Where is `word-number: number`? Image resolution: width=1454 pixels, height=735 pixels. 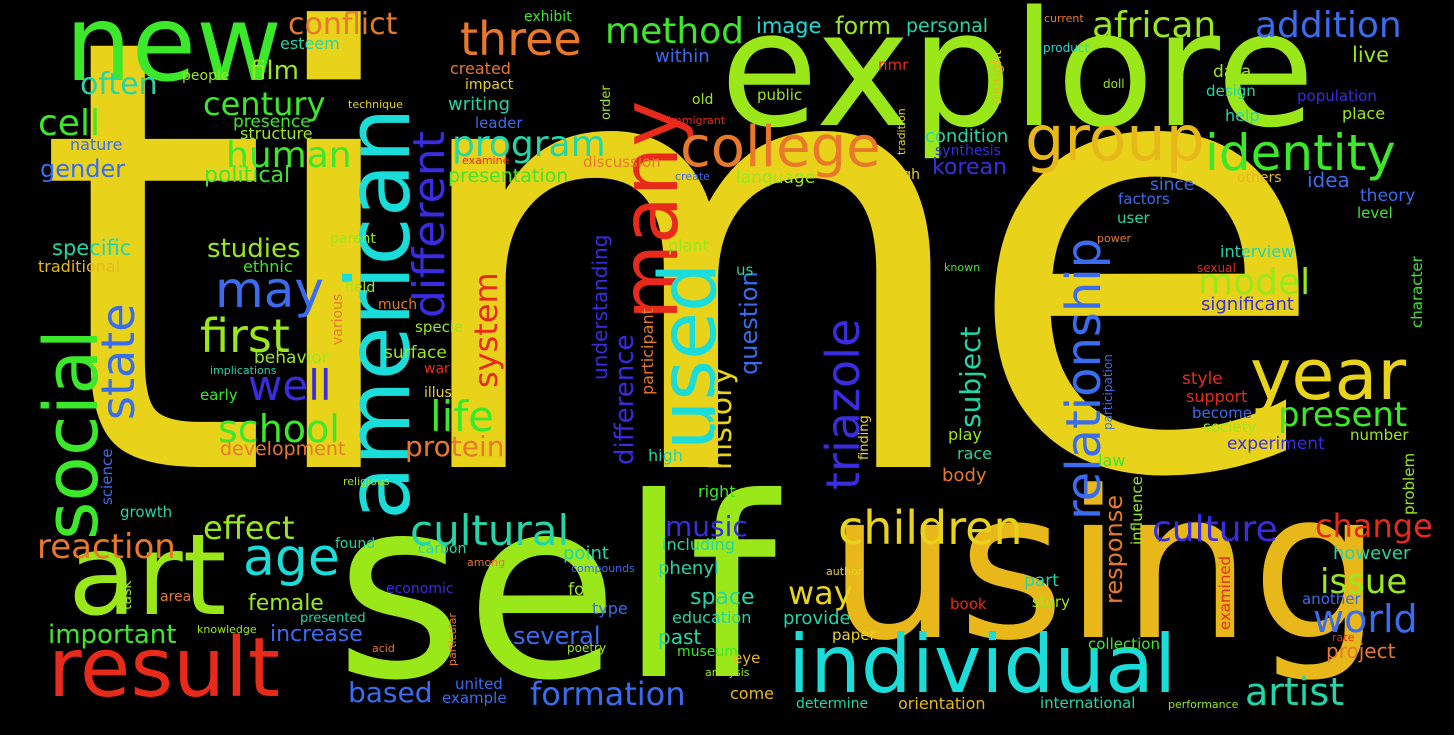 word-number: number is located at coordinates (1379, 435).